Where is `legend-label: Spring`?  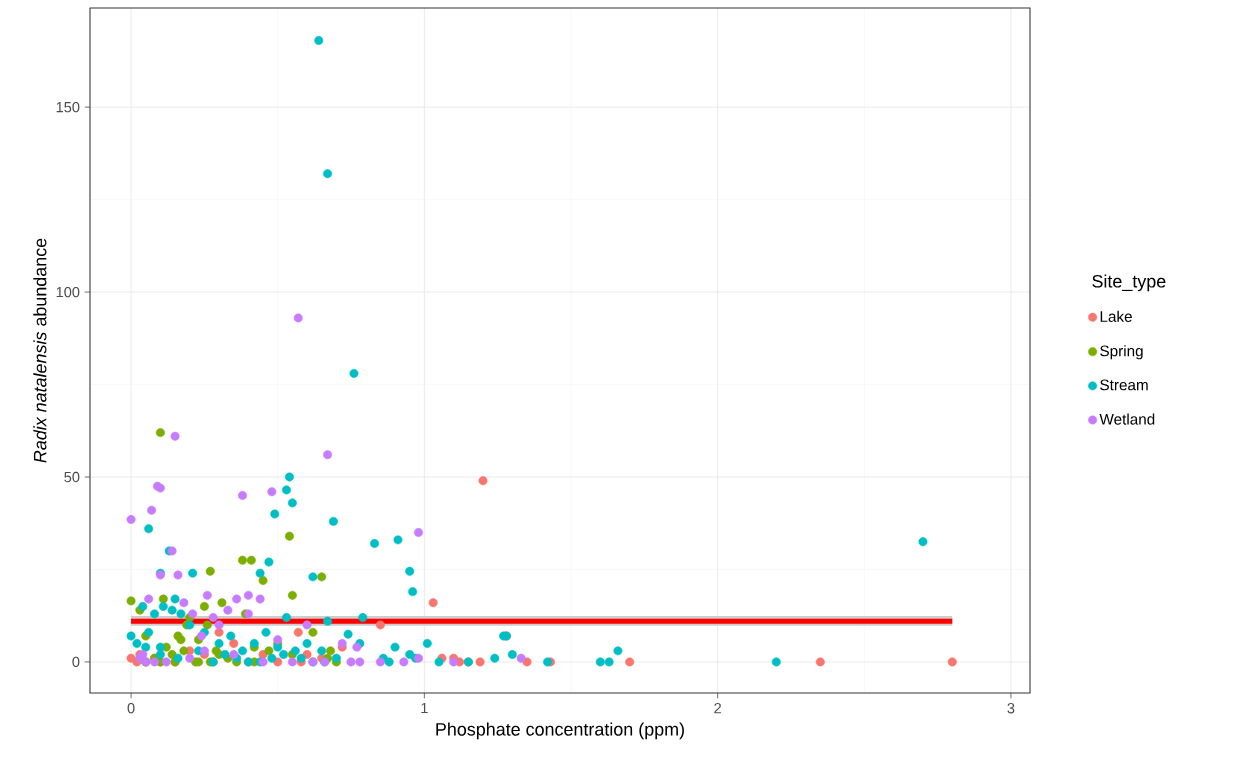 legend-label: Spring is located at coordinates (1121, 352).